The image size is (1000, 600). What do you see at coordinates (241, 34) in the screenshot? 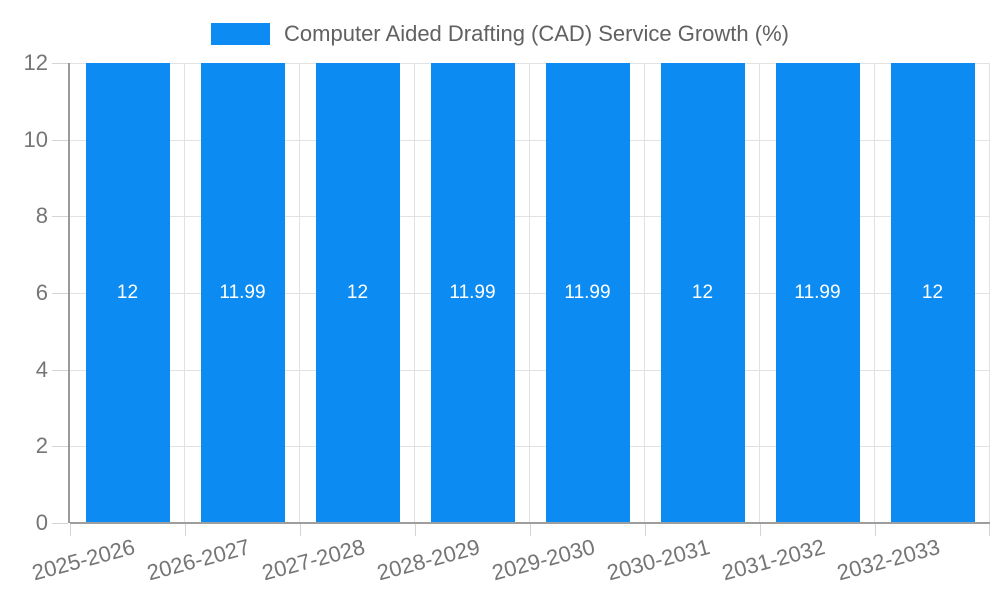
I see `legend-swatch` at bounding box center [241, 34].